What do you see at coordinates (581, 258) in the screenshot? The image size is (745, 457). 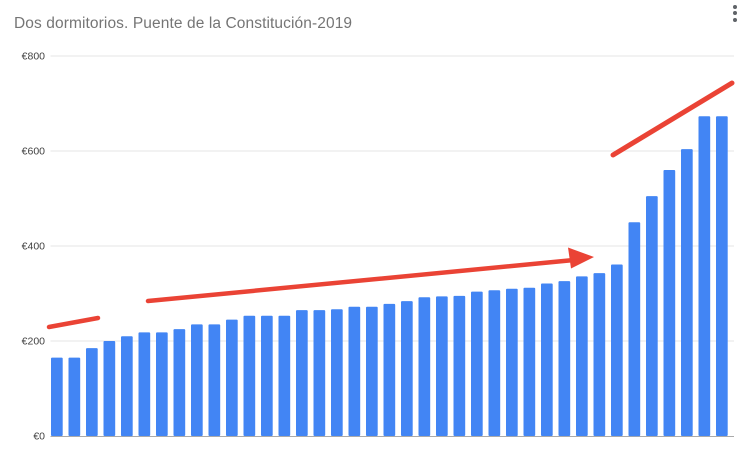 I see `trend-arrow-middle-head-icon` at bounding box center [581, 258].